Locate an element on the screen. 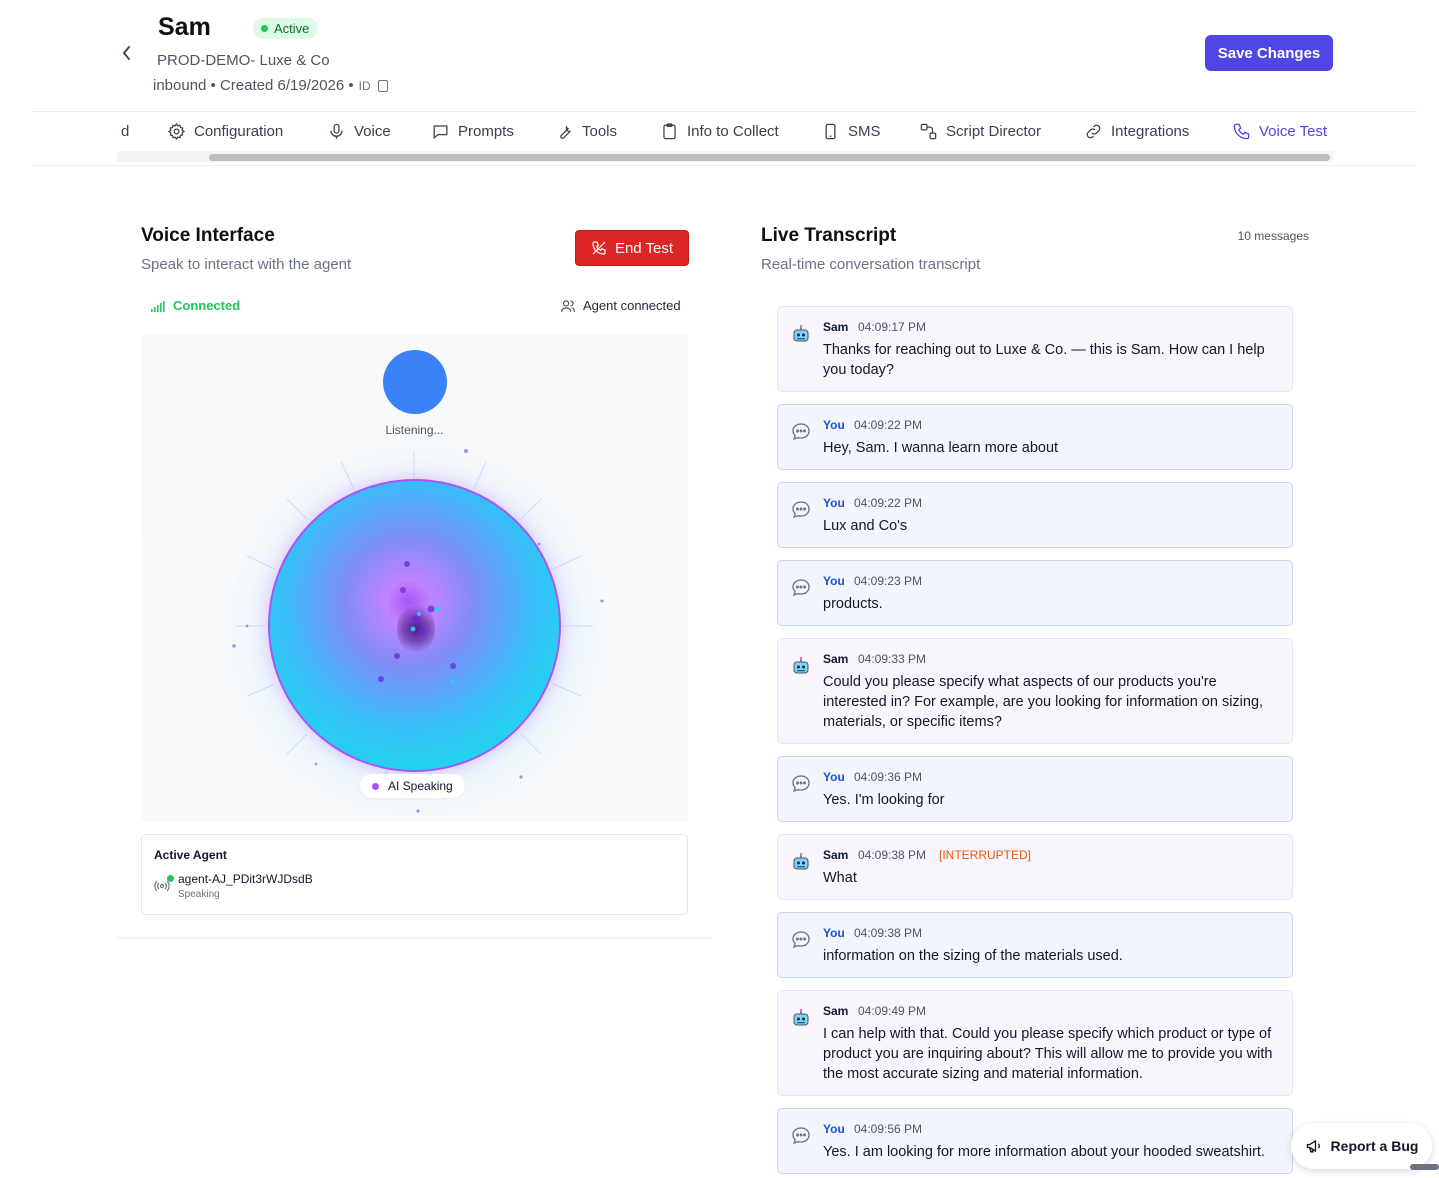 The width and height of the screenshot is (1439, 1178). agent-name: Sam is located at coordinates (184, 27).